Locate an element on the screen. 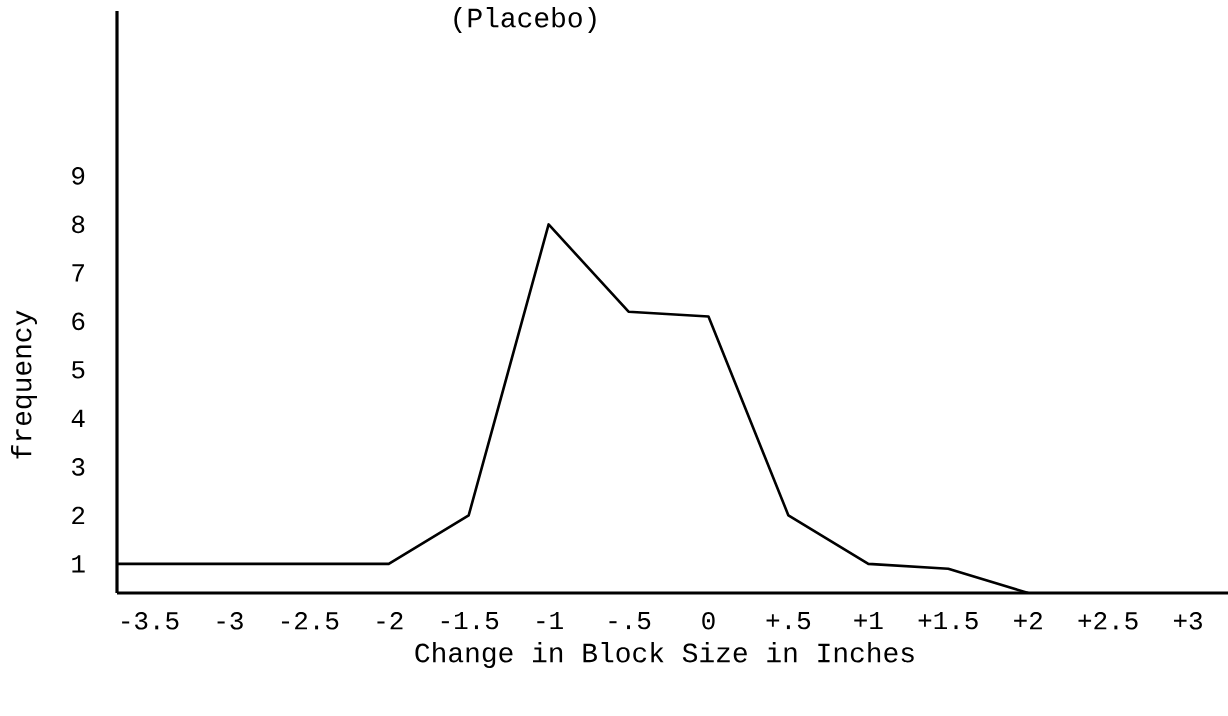 The height and width of the screenshot is (716, 1228). y-tick-label: 6 is located at coordinates (78, 321).